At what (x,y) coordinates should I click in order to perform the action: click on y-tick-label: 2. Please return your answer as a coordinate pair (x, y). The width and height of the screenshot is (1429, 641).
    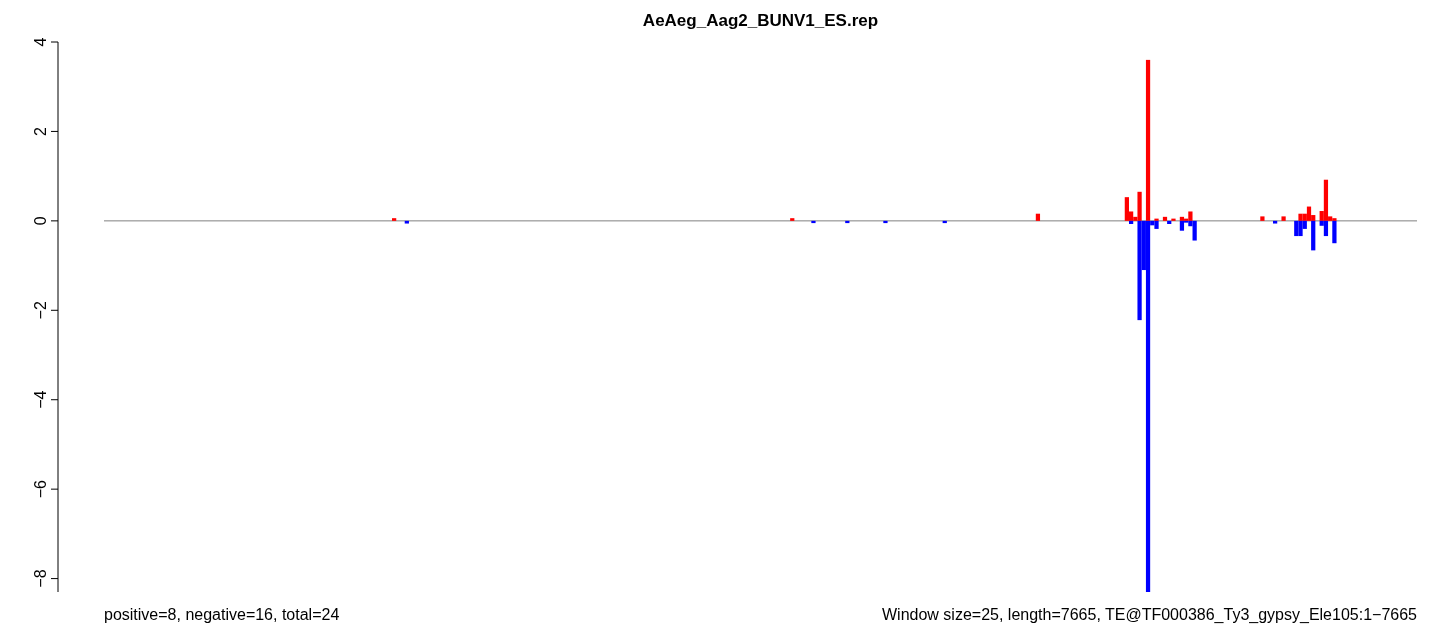
    Looking at the image, I should click on (40, 131).